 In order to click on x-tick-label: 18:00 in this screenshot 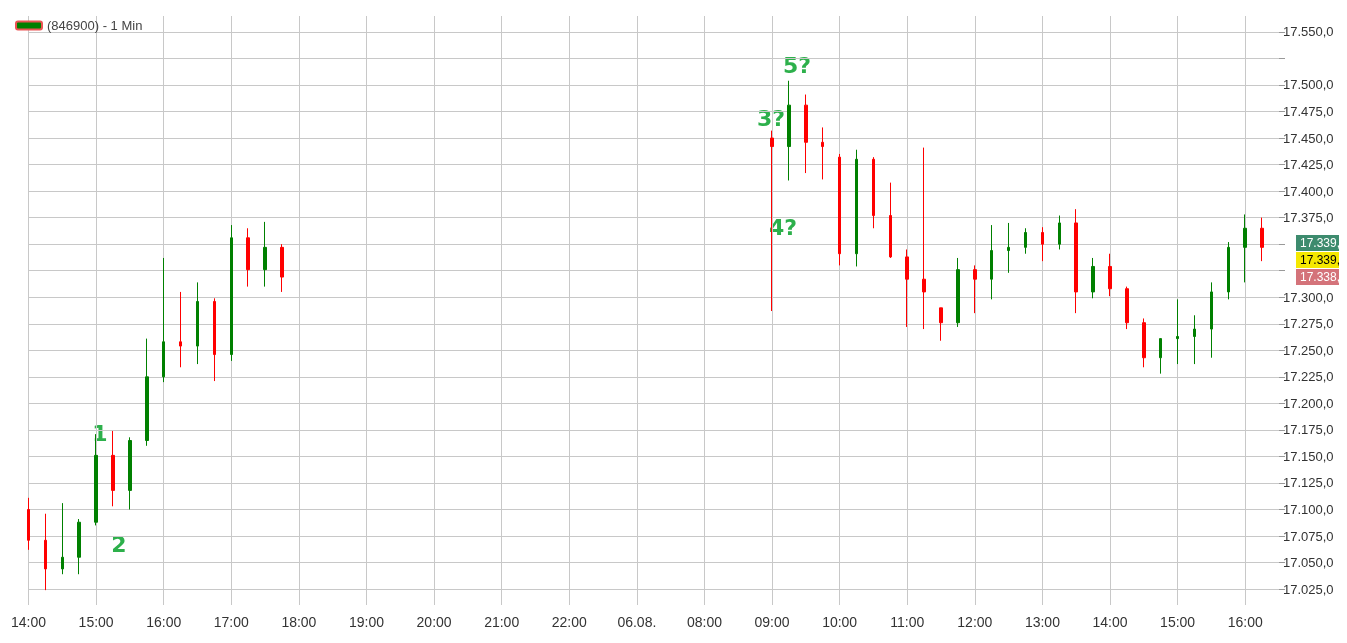, I will do `click(299, 622)`.